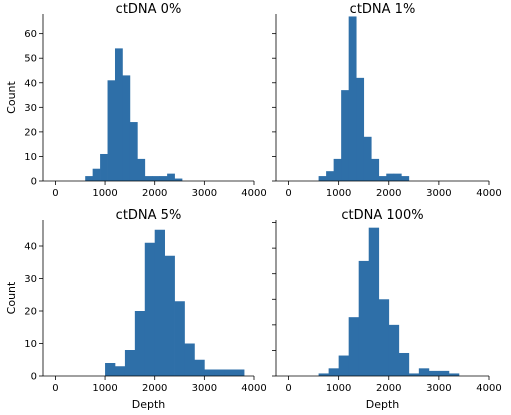 Image resolution: width=511 pixels, height=415 pixels. I want to click on panel-title: ctDNA 100%, so click(382, 215).